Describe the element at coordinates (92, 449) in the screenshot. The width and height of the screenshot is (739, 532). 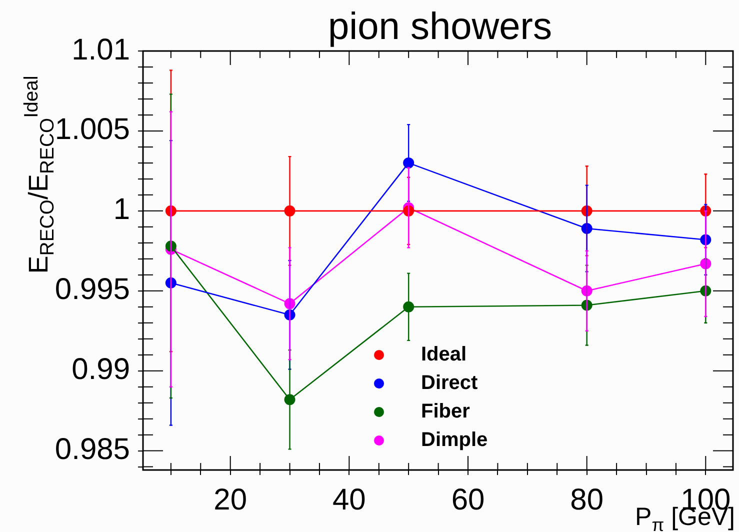
I see `y-tick-label: 0.985` at that location.